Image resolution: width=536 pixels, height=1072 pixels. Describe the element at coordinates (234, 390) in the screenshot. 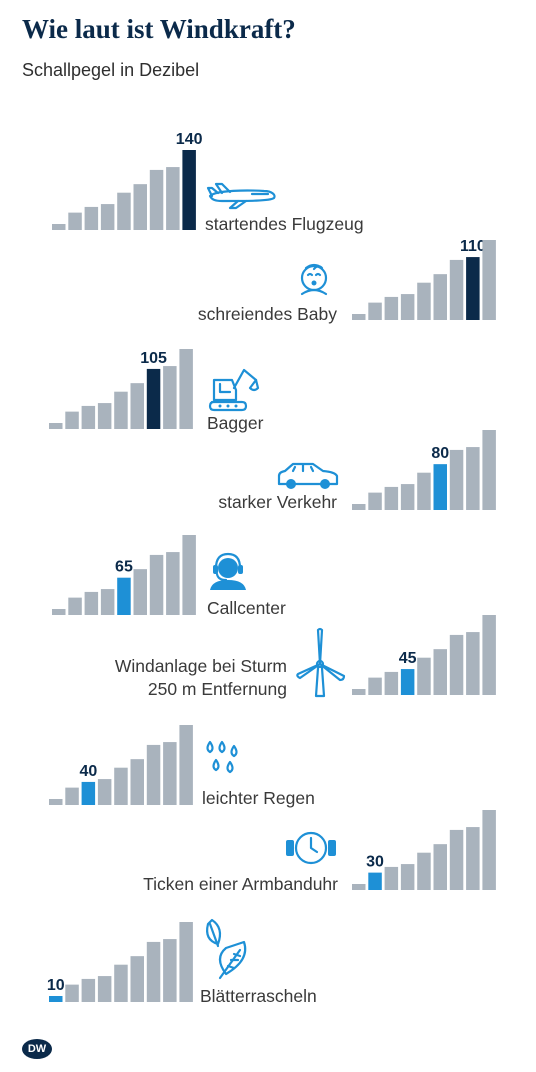

I see `excavator-icon` at that location.